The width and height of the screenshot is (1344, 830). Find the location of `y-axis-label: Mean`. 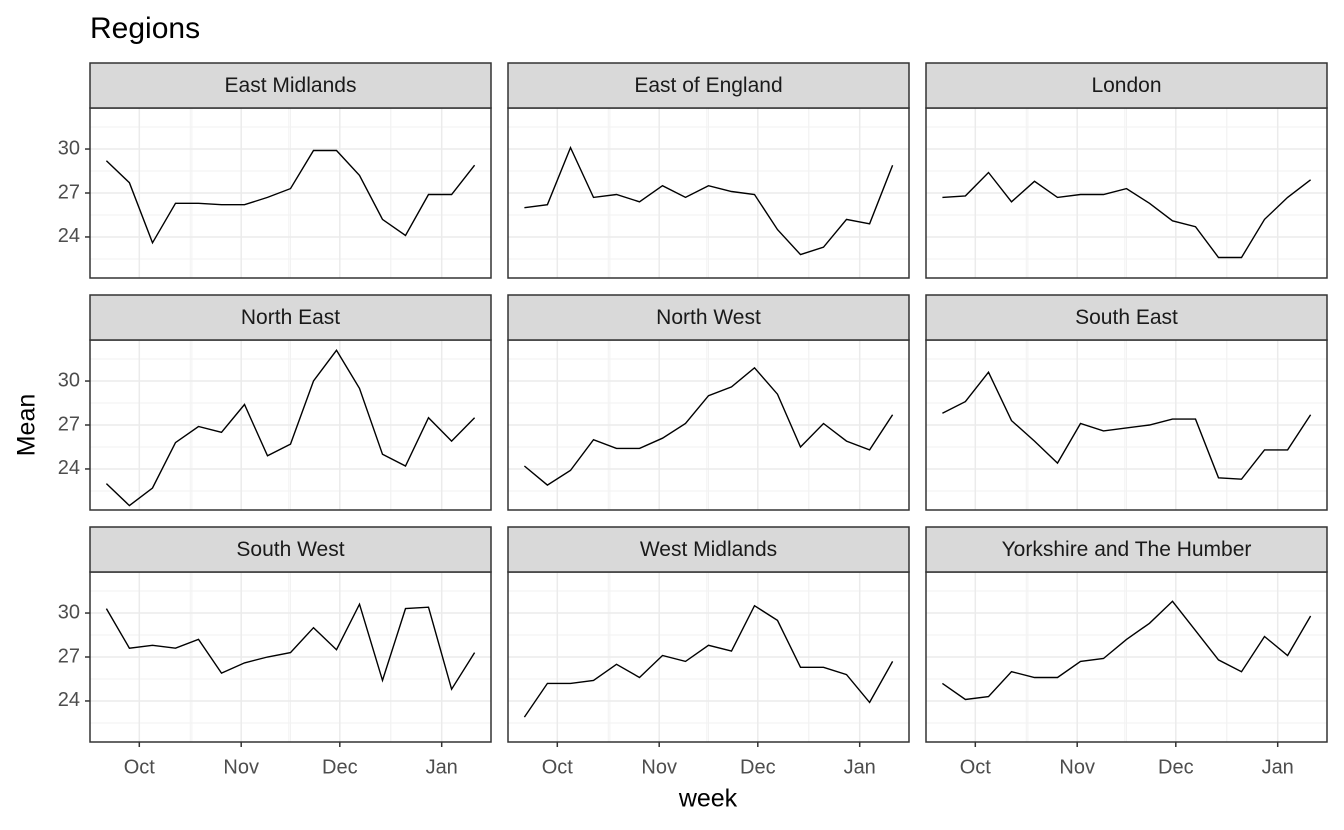

y-axis-label: Mean is located at coordinates (27, 425).